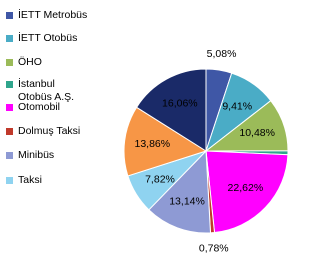 Image resolution: width=320 pixels, height=269 pixels. I want to click on legend-entry: İETT Otobüs, so click(47, 38).